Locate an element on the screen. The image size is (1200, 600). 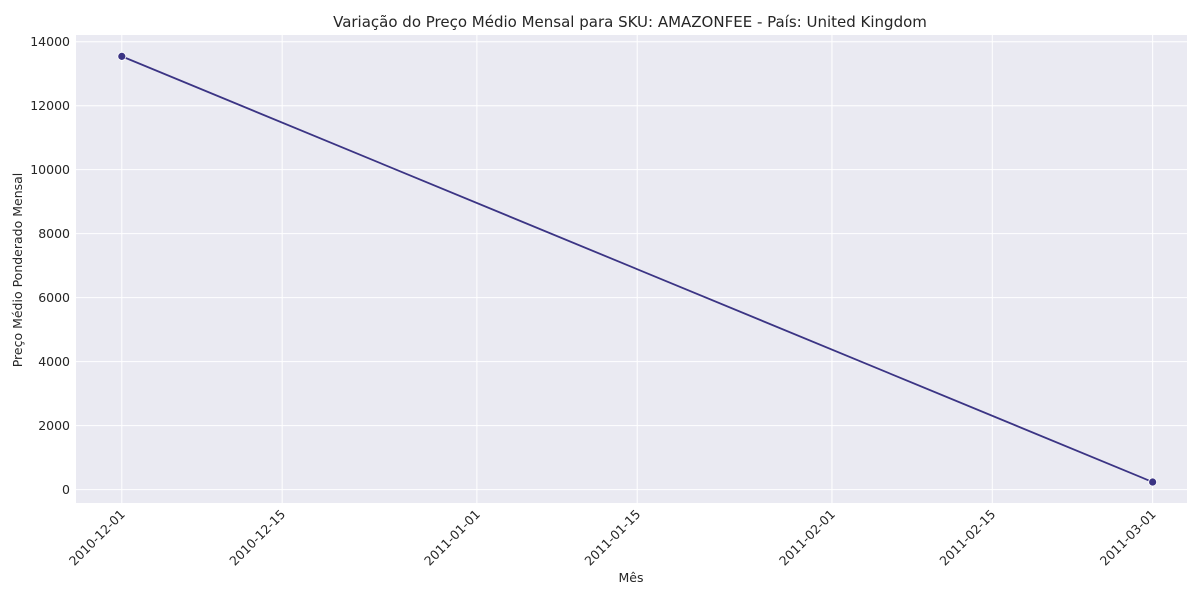
x-tick-label: 2011-02-15 is located at coordinates (967, 538).